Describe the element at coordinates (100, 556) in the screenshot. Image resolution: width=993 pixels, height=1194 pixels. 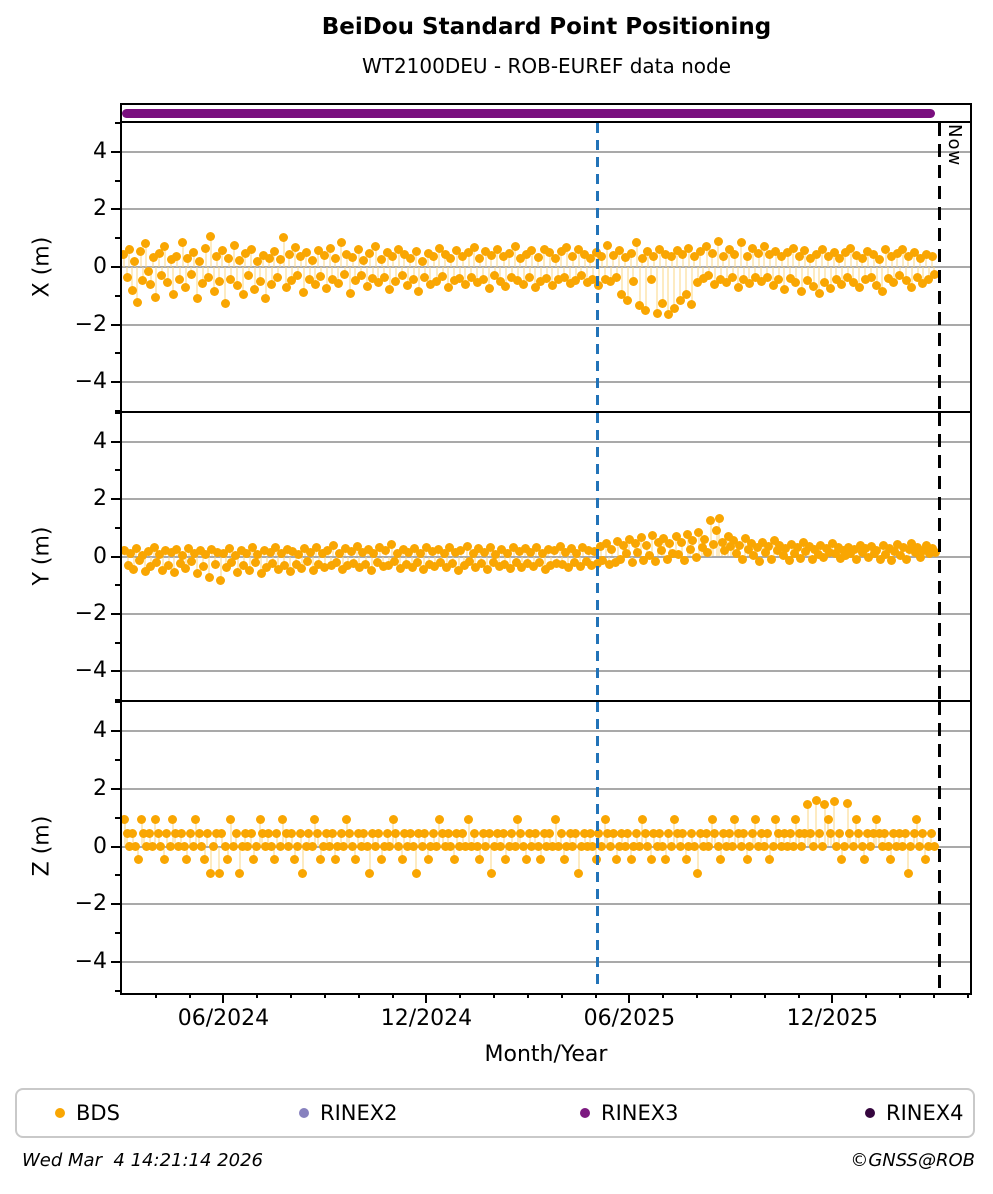
I see `y-tick-label: 0` at that location.